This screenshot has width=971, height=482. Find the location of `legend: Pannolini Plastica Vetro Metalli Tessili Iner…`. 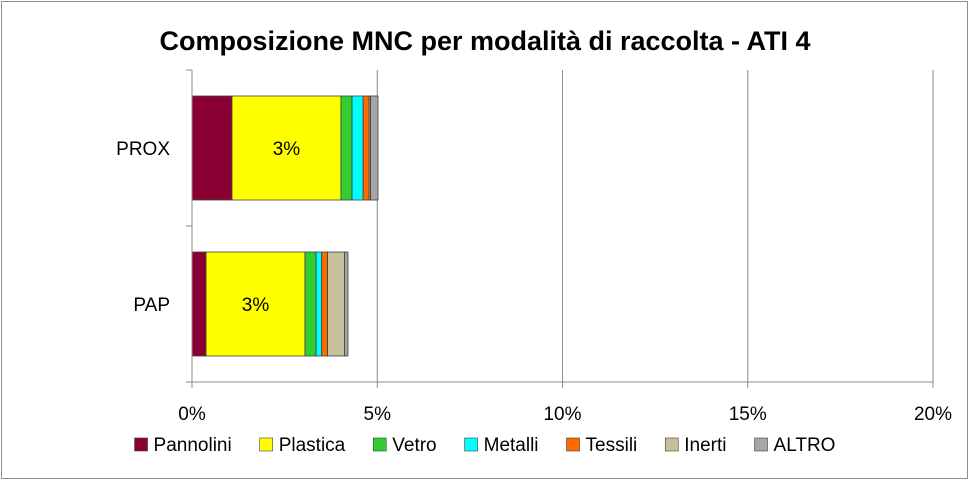

legend: Pannolini Plastica Vetro Metalli Tessili Iner… is located at coordinates (485, 445).